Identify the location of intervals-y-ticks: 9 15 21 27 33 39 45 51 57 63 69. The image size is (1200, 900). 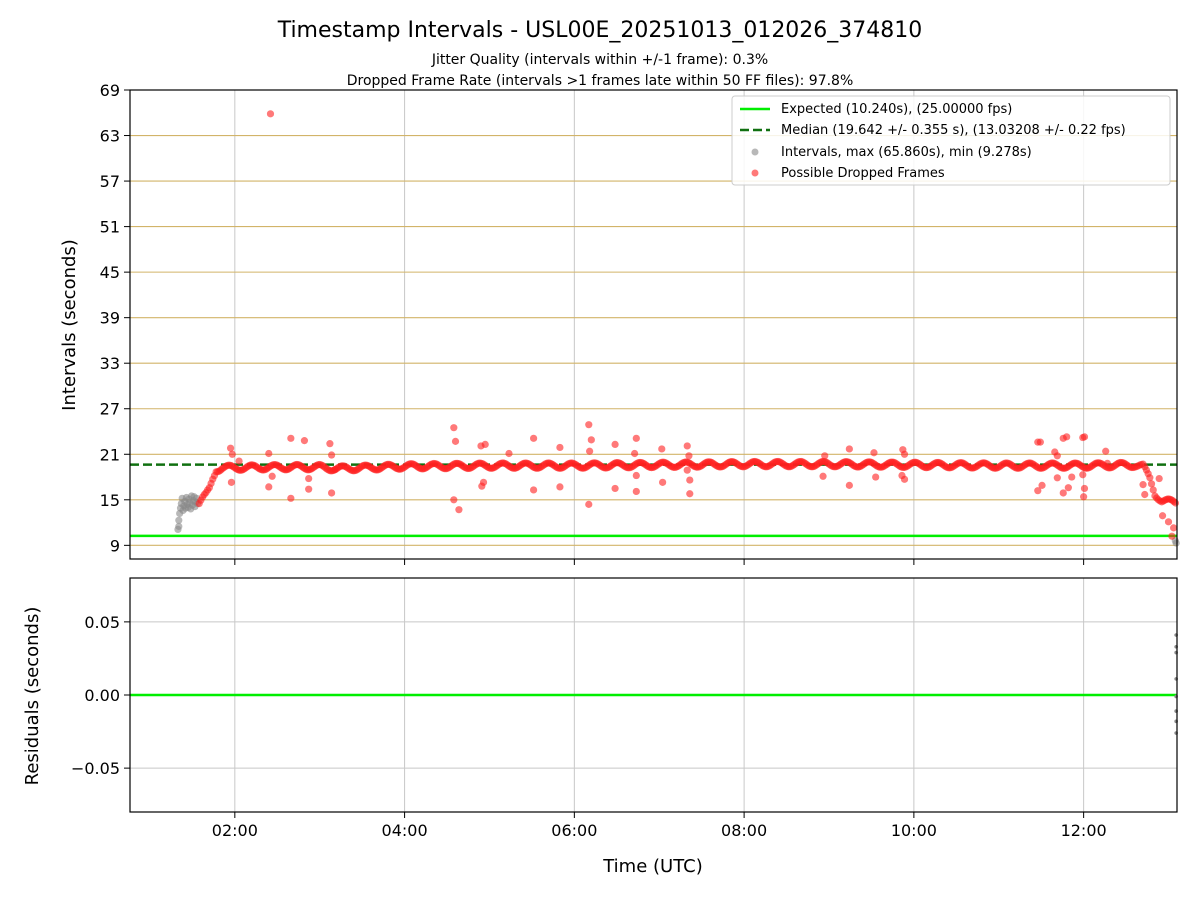
(115, 318).